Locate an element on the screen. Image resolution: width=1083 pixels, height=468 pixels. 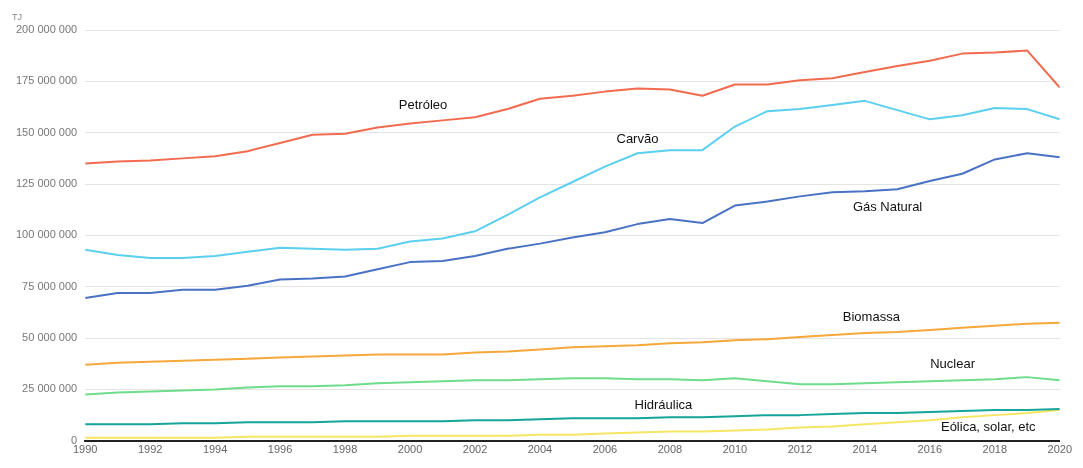
y-tick-label: 50 000 000 is located at coordinates (50, 337).